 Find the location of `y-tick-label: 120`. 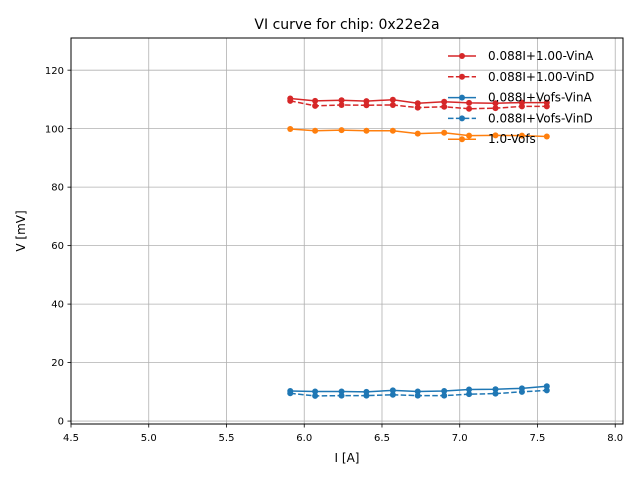

y-tick-label: 120 is located at coordinates (54, 71).